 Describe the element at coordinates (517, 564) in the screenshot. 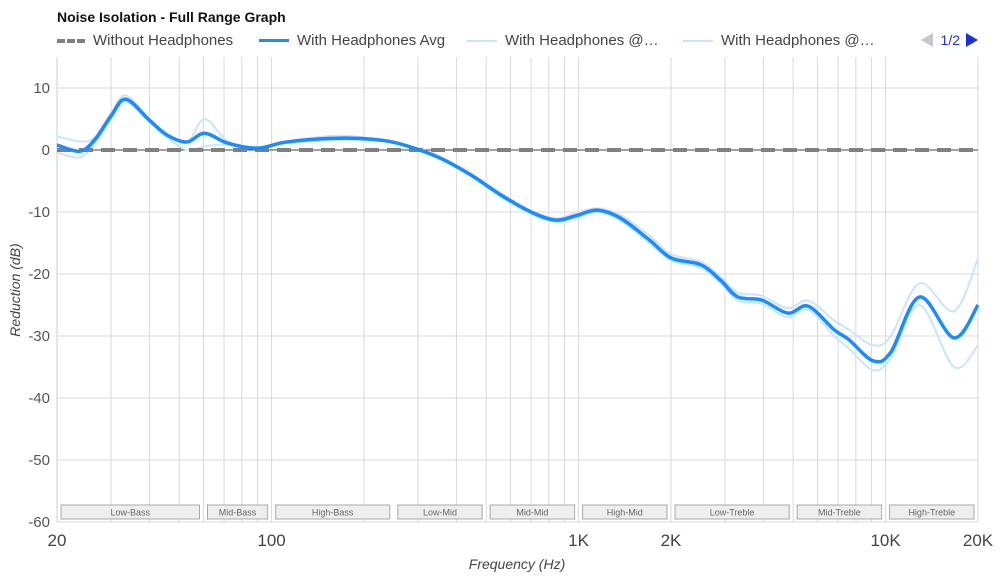

I see `x-axis-label: Frequency (Hz)` at that location.